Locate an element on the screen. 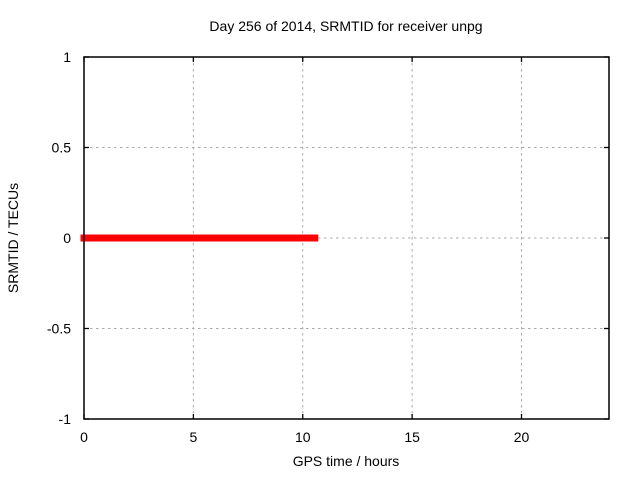 This screenshot has width=640, height=480. y-tick-label: -1 is located at coordinates (65, 419).